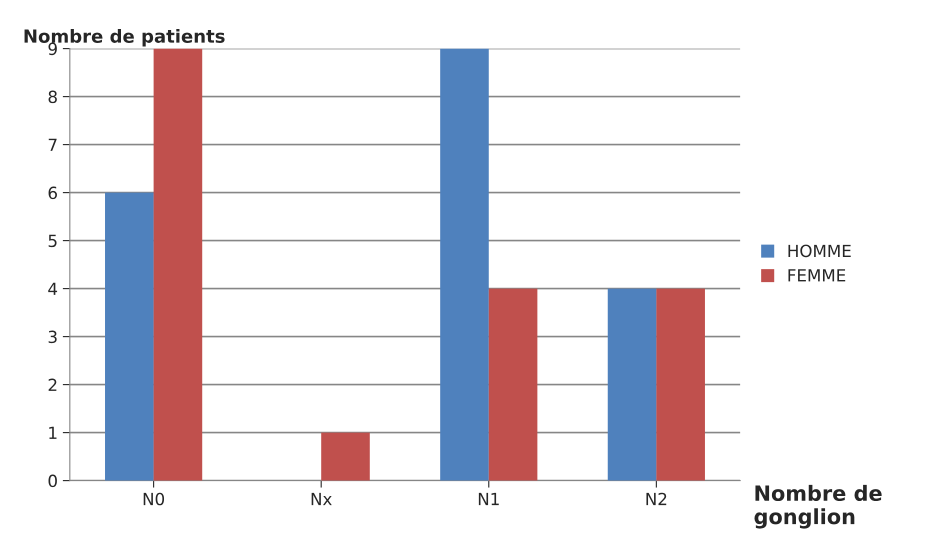  I want to click on y-tick-label: 4, so click(53, 288).